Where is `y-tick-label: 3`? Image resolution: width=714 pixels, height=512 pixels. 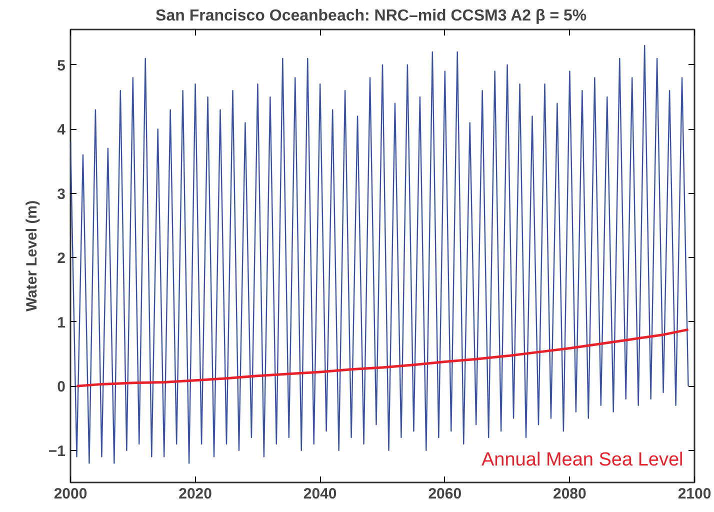 y-tick-label: 3 is located at coordinates (61, 194).